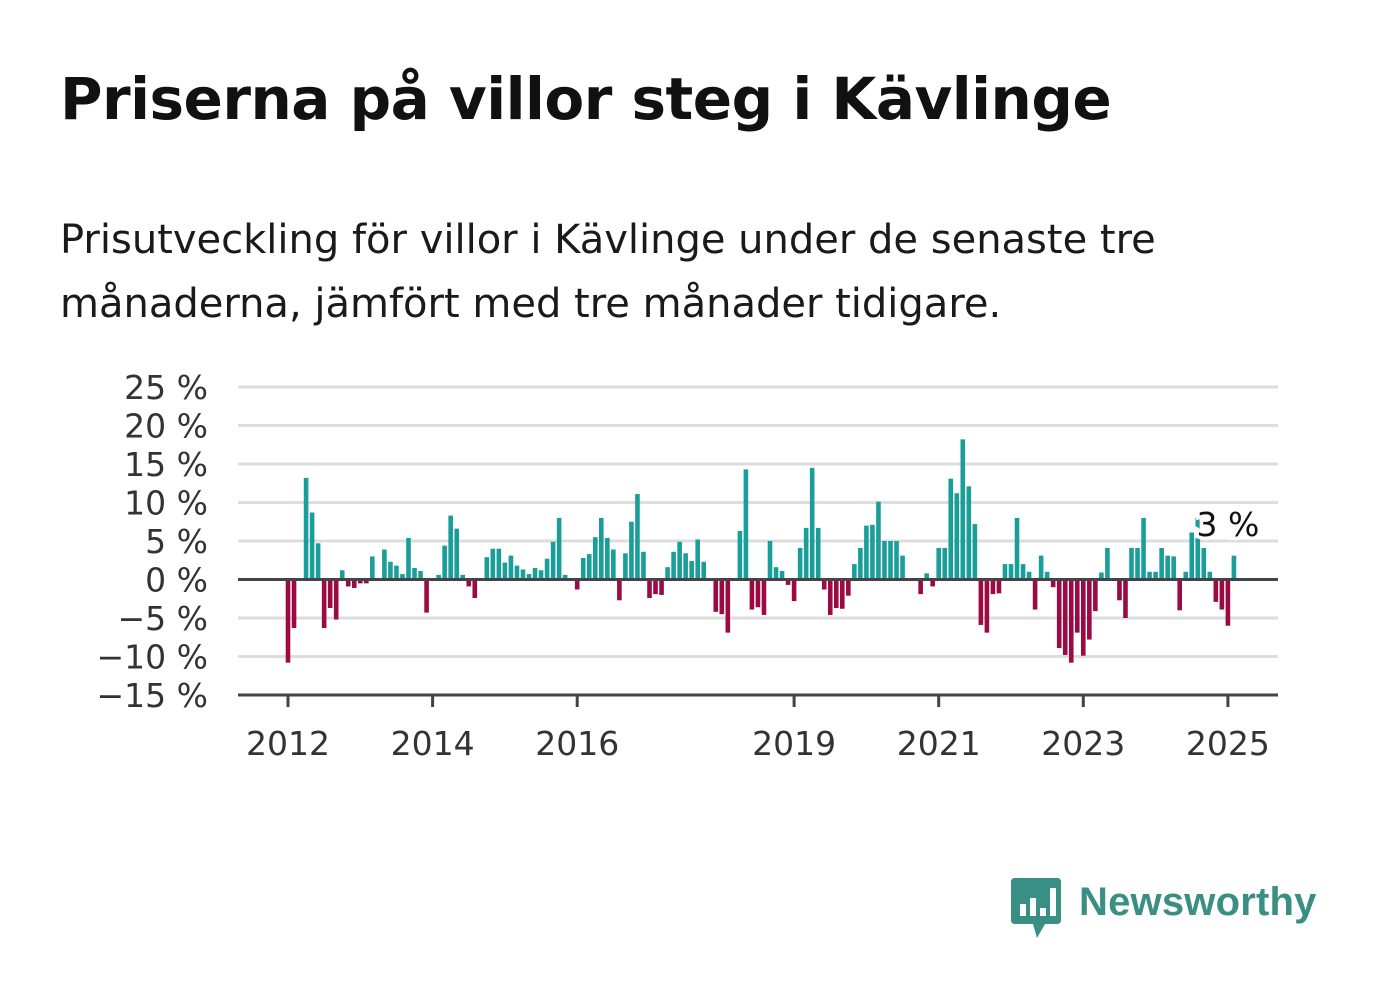 This screenshot has width=1382, height=999. I want to click on y-tick-label: 15 %, so click(166, 464).